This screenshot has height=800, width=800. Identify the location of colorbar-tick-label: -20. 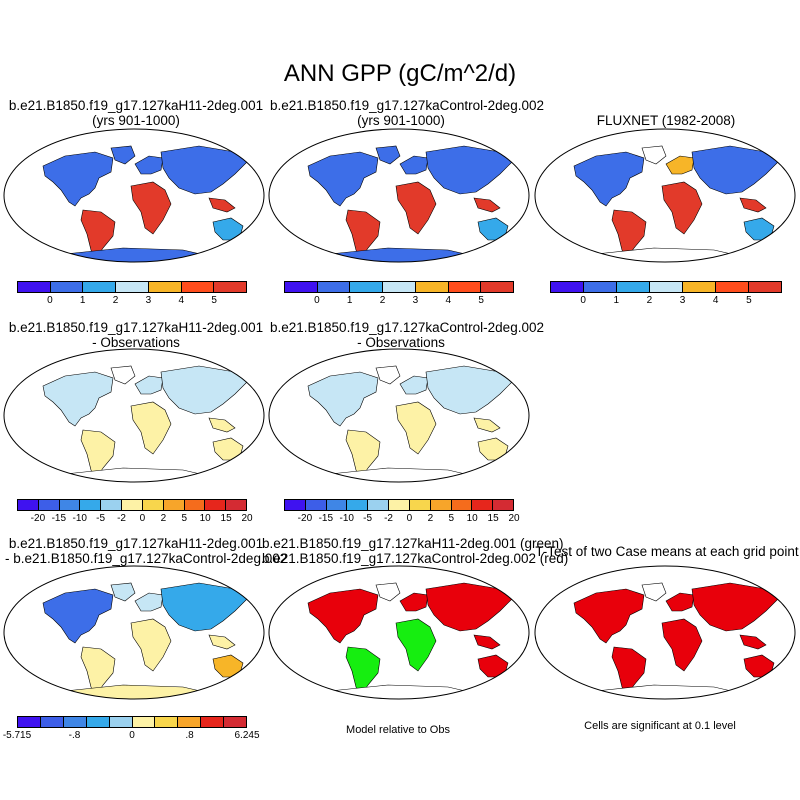
(305, 518).